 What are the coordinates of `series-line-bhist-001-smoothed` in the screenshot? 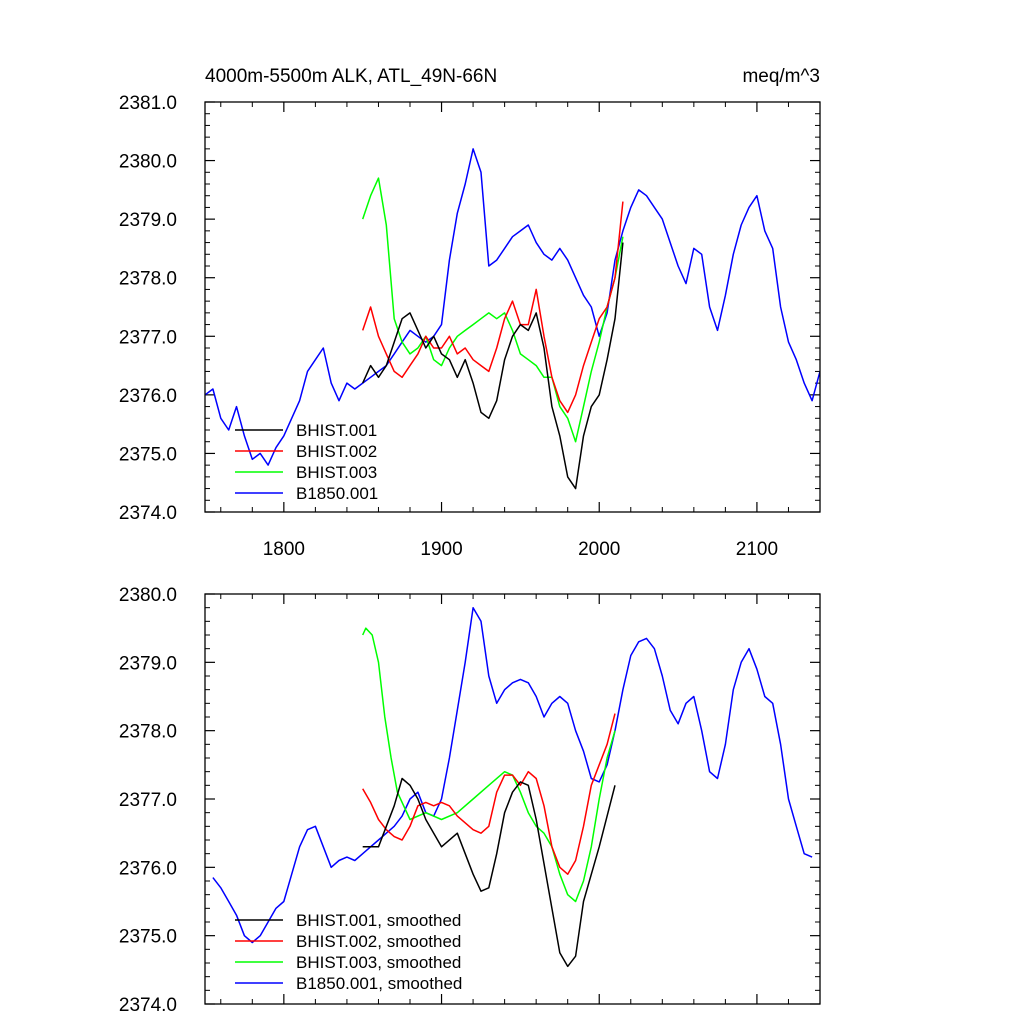 It's located at (489, 872).